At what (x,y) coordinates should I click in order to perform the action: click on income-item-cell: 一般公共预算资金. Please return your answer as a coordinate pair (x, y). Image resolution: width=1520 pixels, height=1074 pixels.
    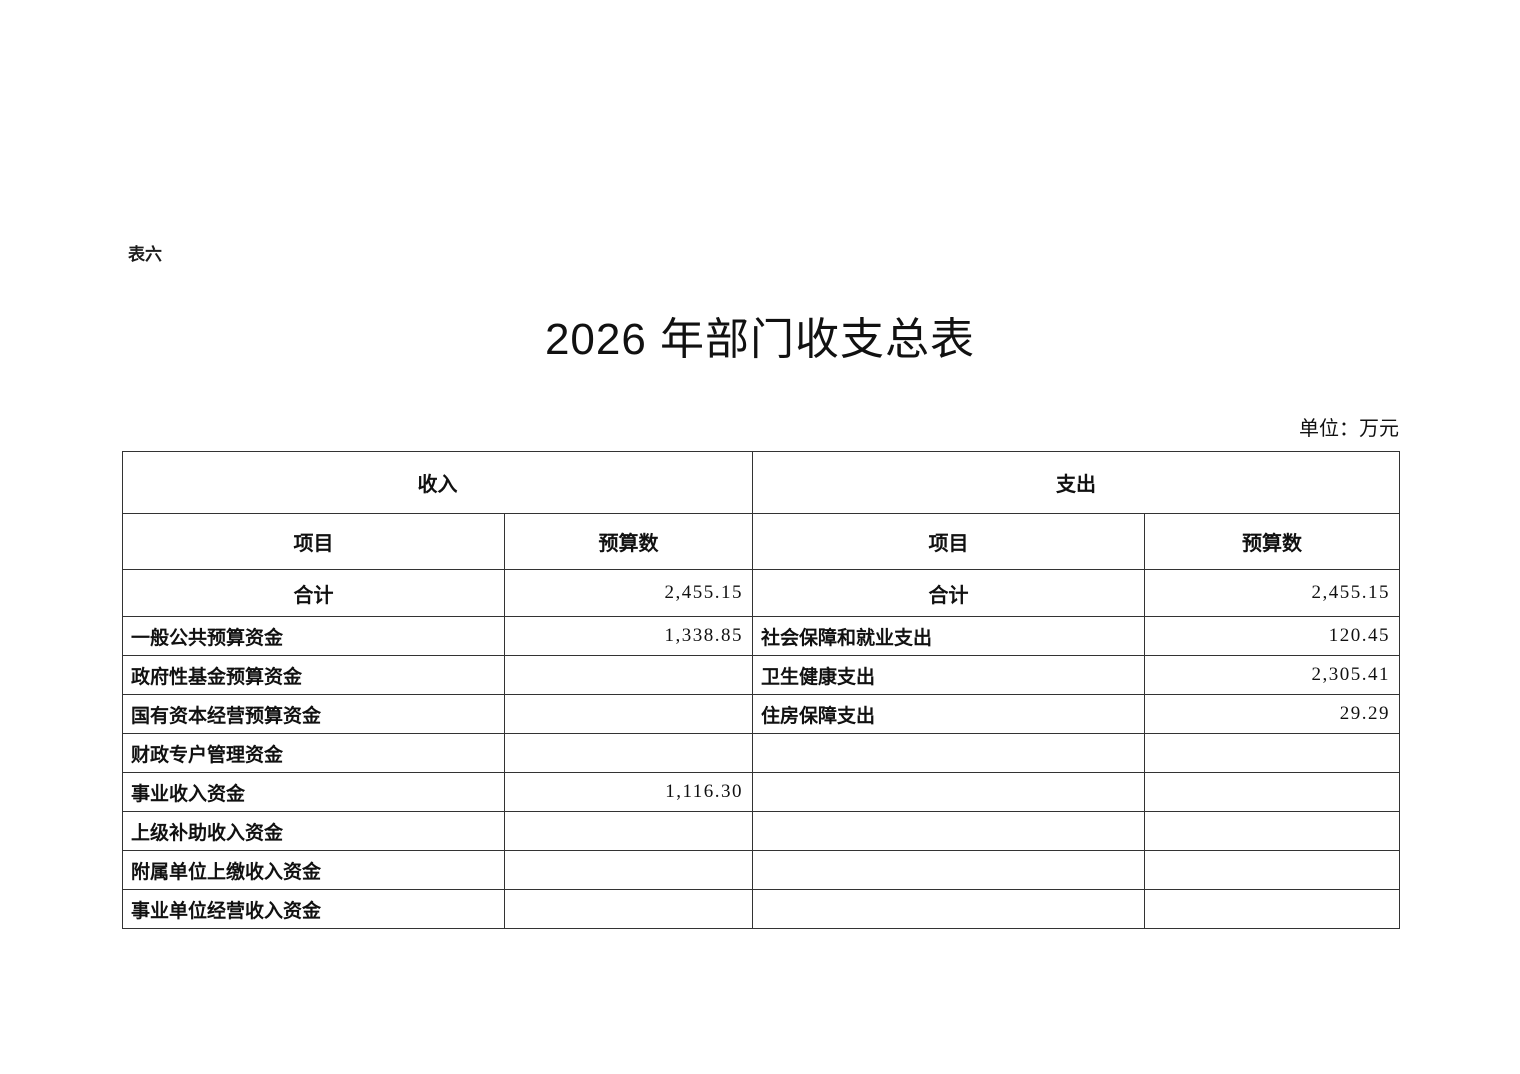
    Looking at the image, I should click on (313, 636).